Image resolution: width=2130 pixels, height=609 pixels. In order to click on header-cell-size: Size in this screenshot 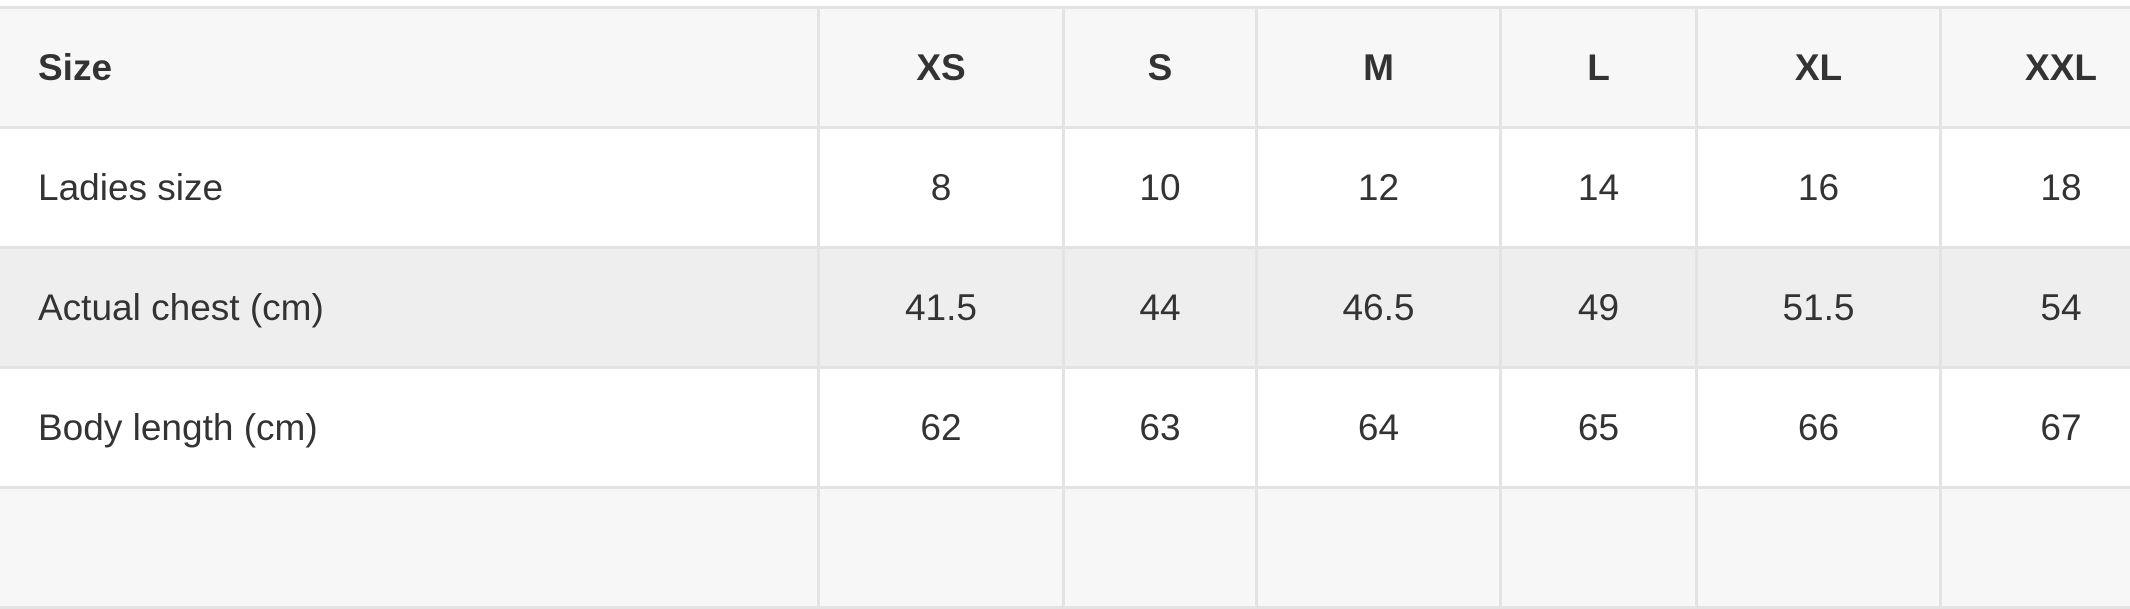, I will do `click(409, 68)`.